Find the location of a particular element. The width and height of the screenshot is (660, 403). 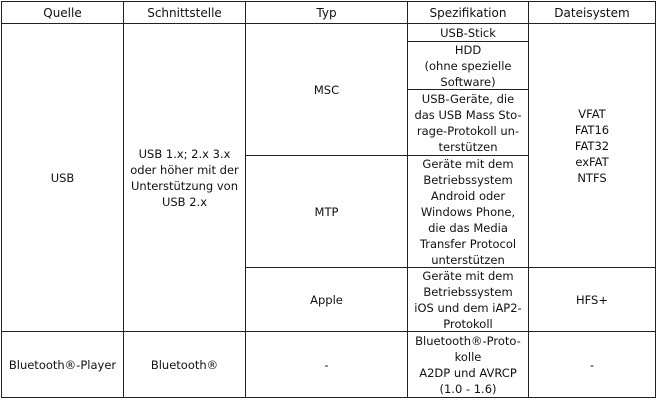

type-msc: MSC is located at coordinates (326, 89).